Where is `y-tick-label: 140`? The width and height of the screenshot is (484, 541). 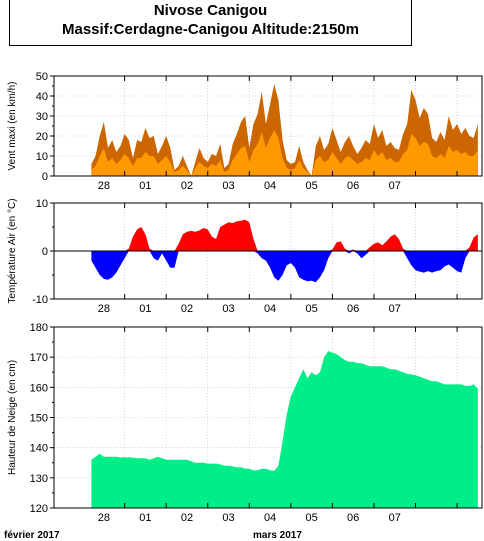
y-tick-label: 140 is located at coordinates (39, 449).